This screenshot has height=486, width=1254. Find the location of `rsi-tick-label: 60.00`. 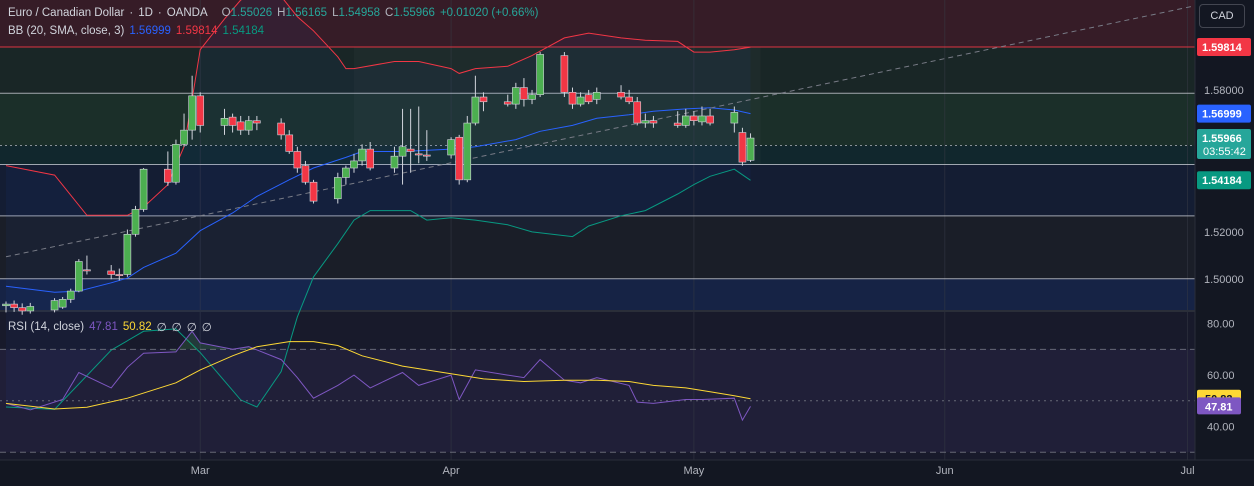

rsi-tick-label: 60.00 is located at coordinates (1221, 376).